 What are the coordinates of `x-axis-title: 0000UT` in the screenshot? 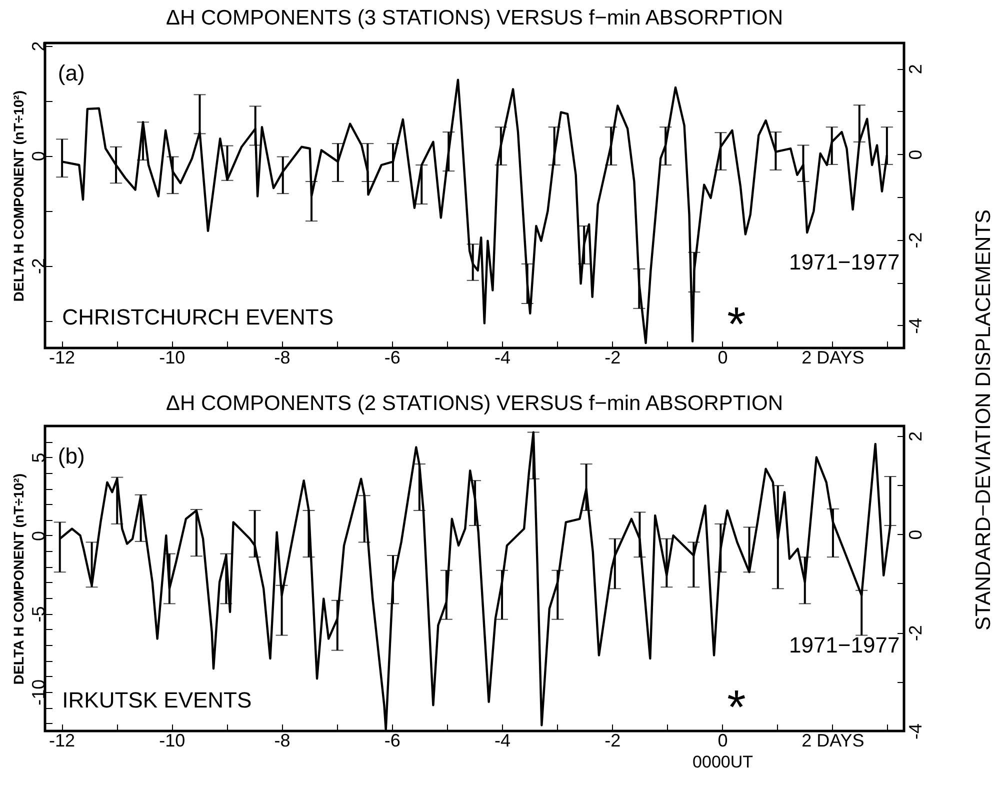 It's located at (723, 762).